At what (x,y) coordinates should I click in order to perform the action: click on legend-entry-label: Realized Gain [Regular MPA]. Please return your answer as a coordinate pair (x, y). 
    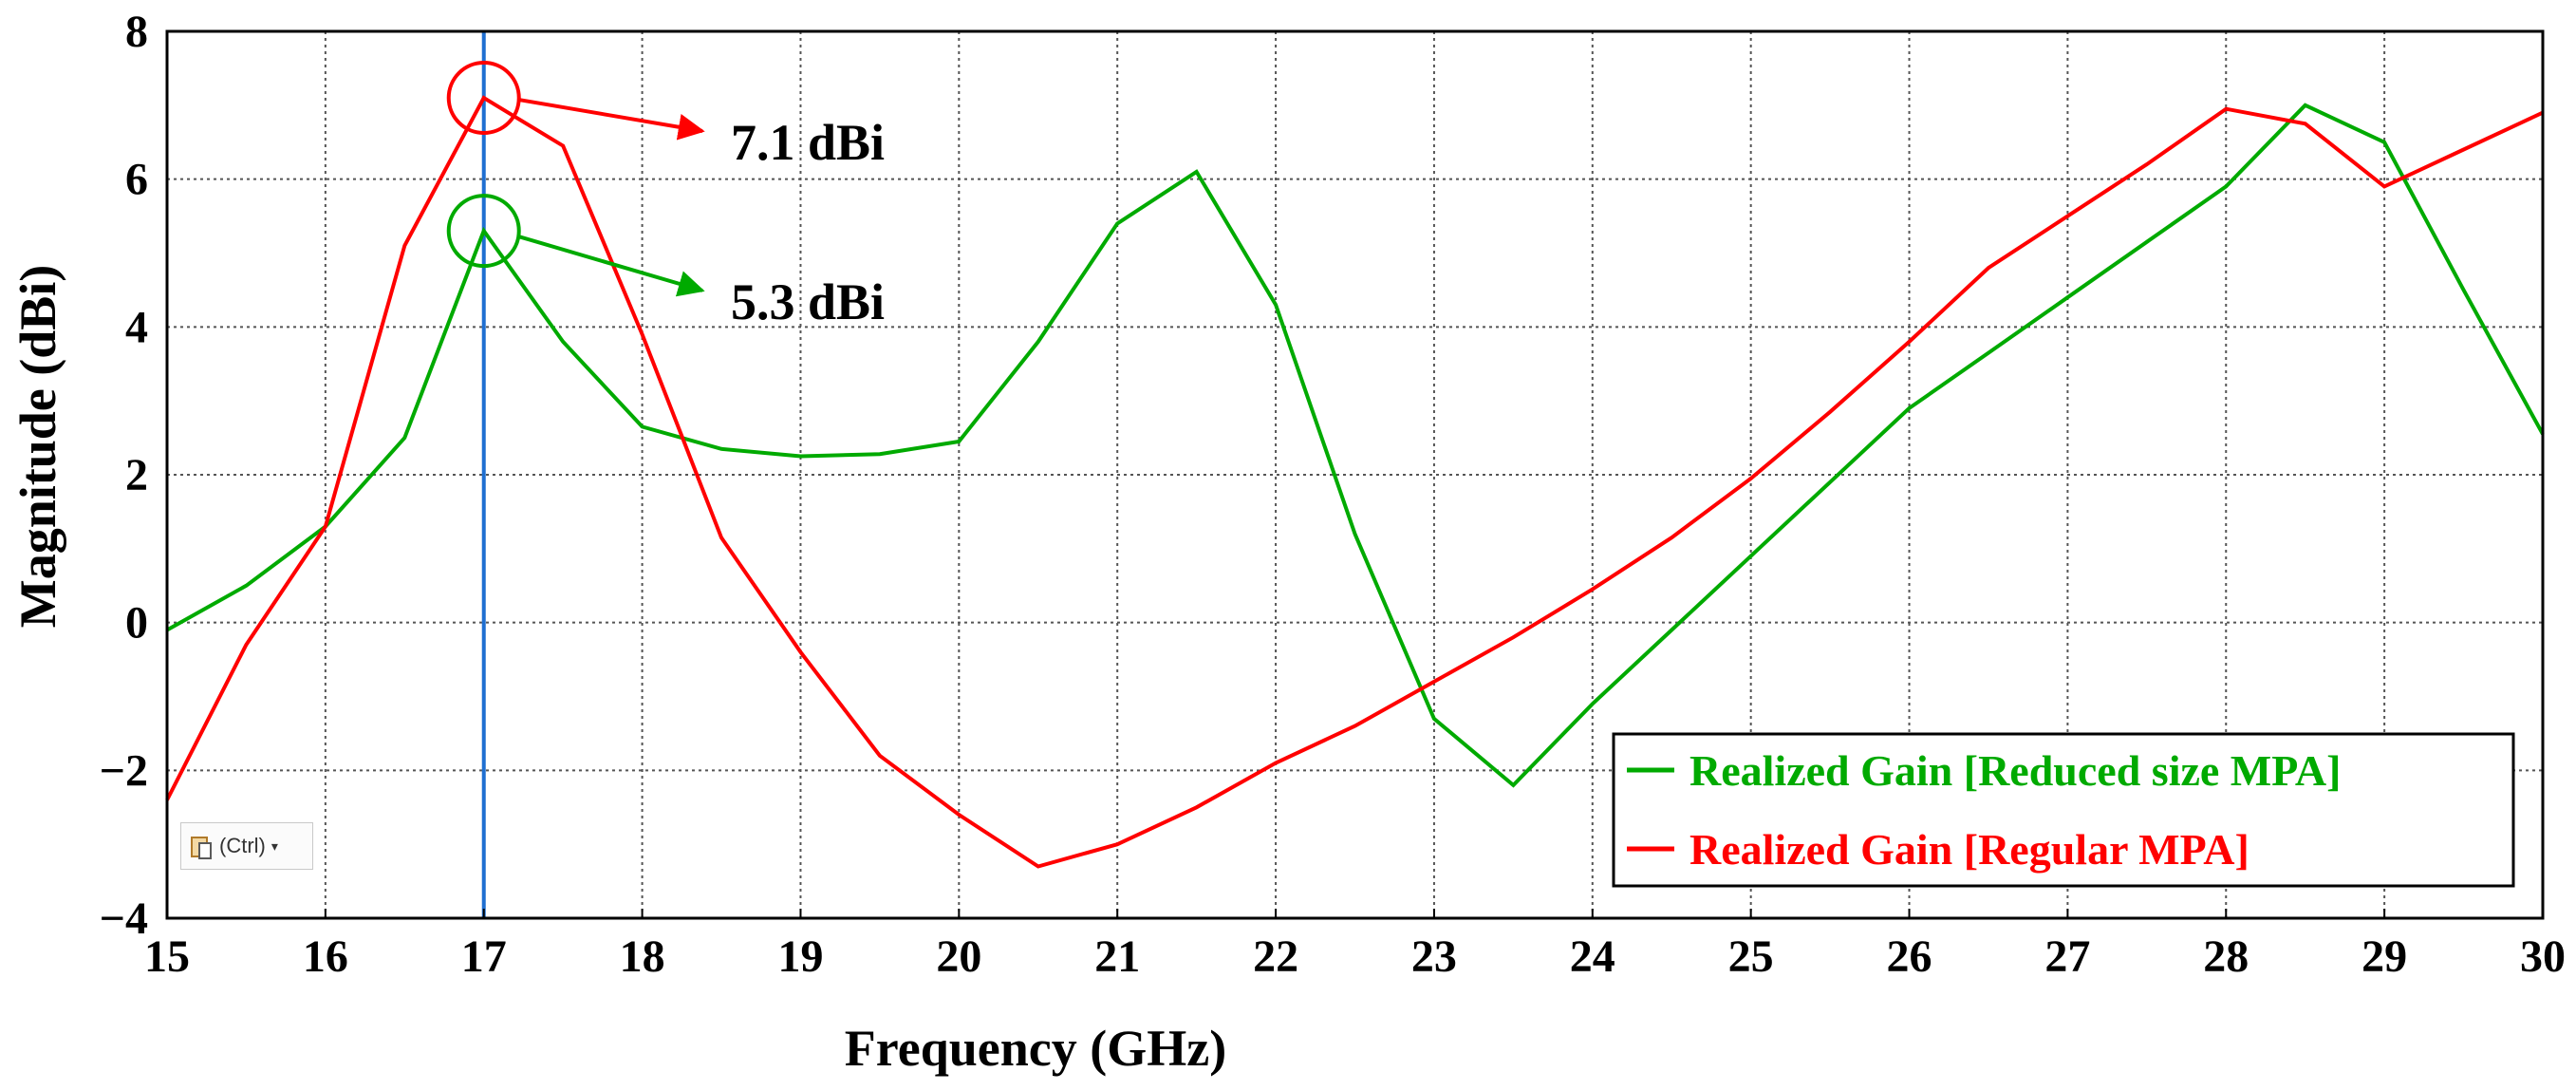
    Looking at the image, I should click on (1969, 849).